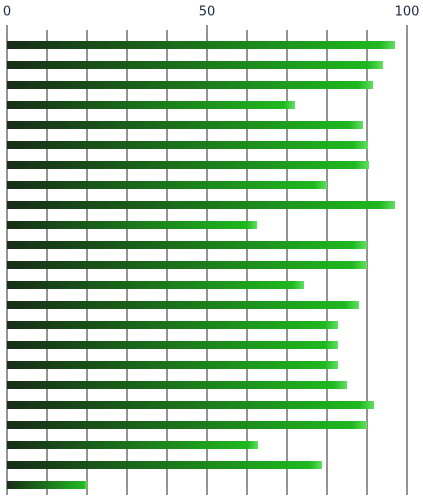  Describe the element at coordinates (7, 12) in the screenshot. I see `x-tick-label: 0` at that location.